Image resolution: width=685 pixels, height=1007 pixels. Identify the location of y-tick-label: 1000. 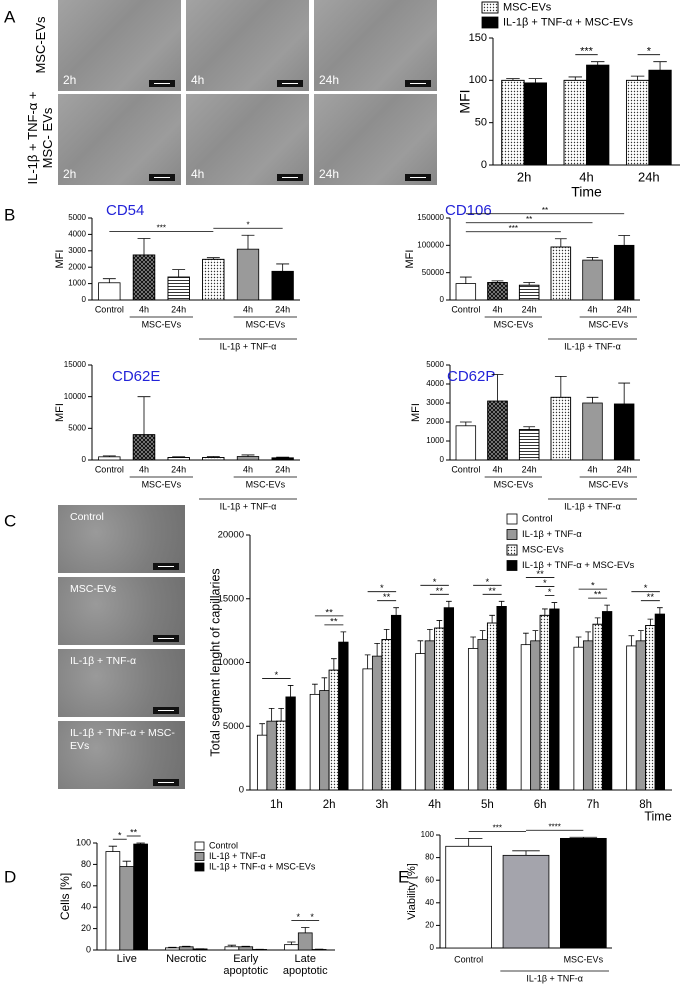
(435, 440).